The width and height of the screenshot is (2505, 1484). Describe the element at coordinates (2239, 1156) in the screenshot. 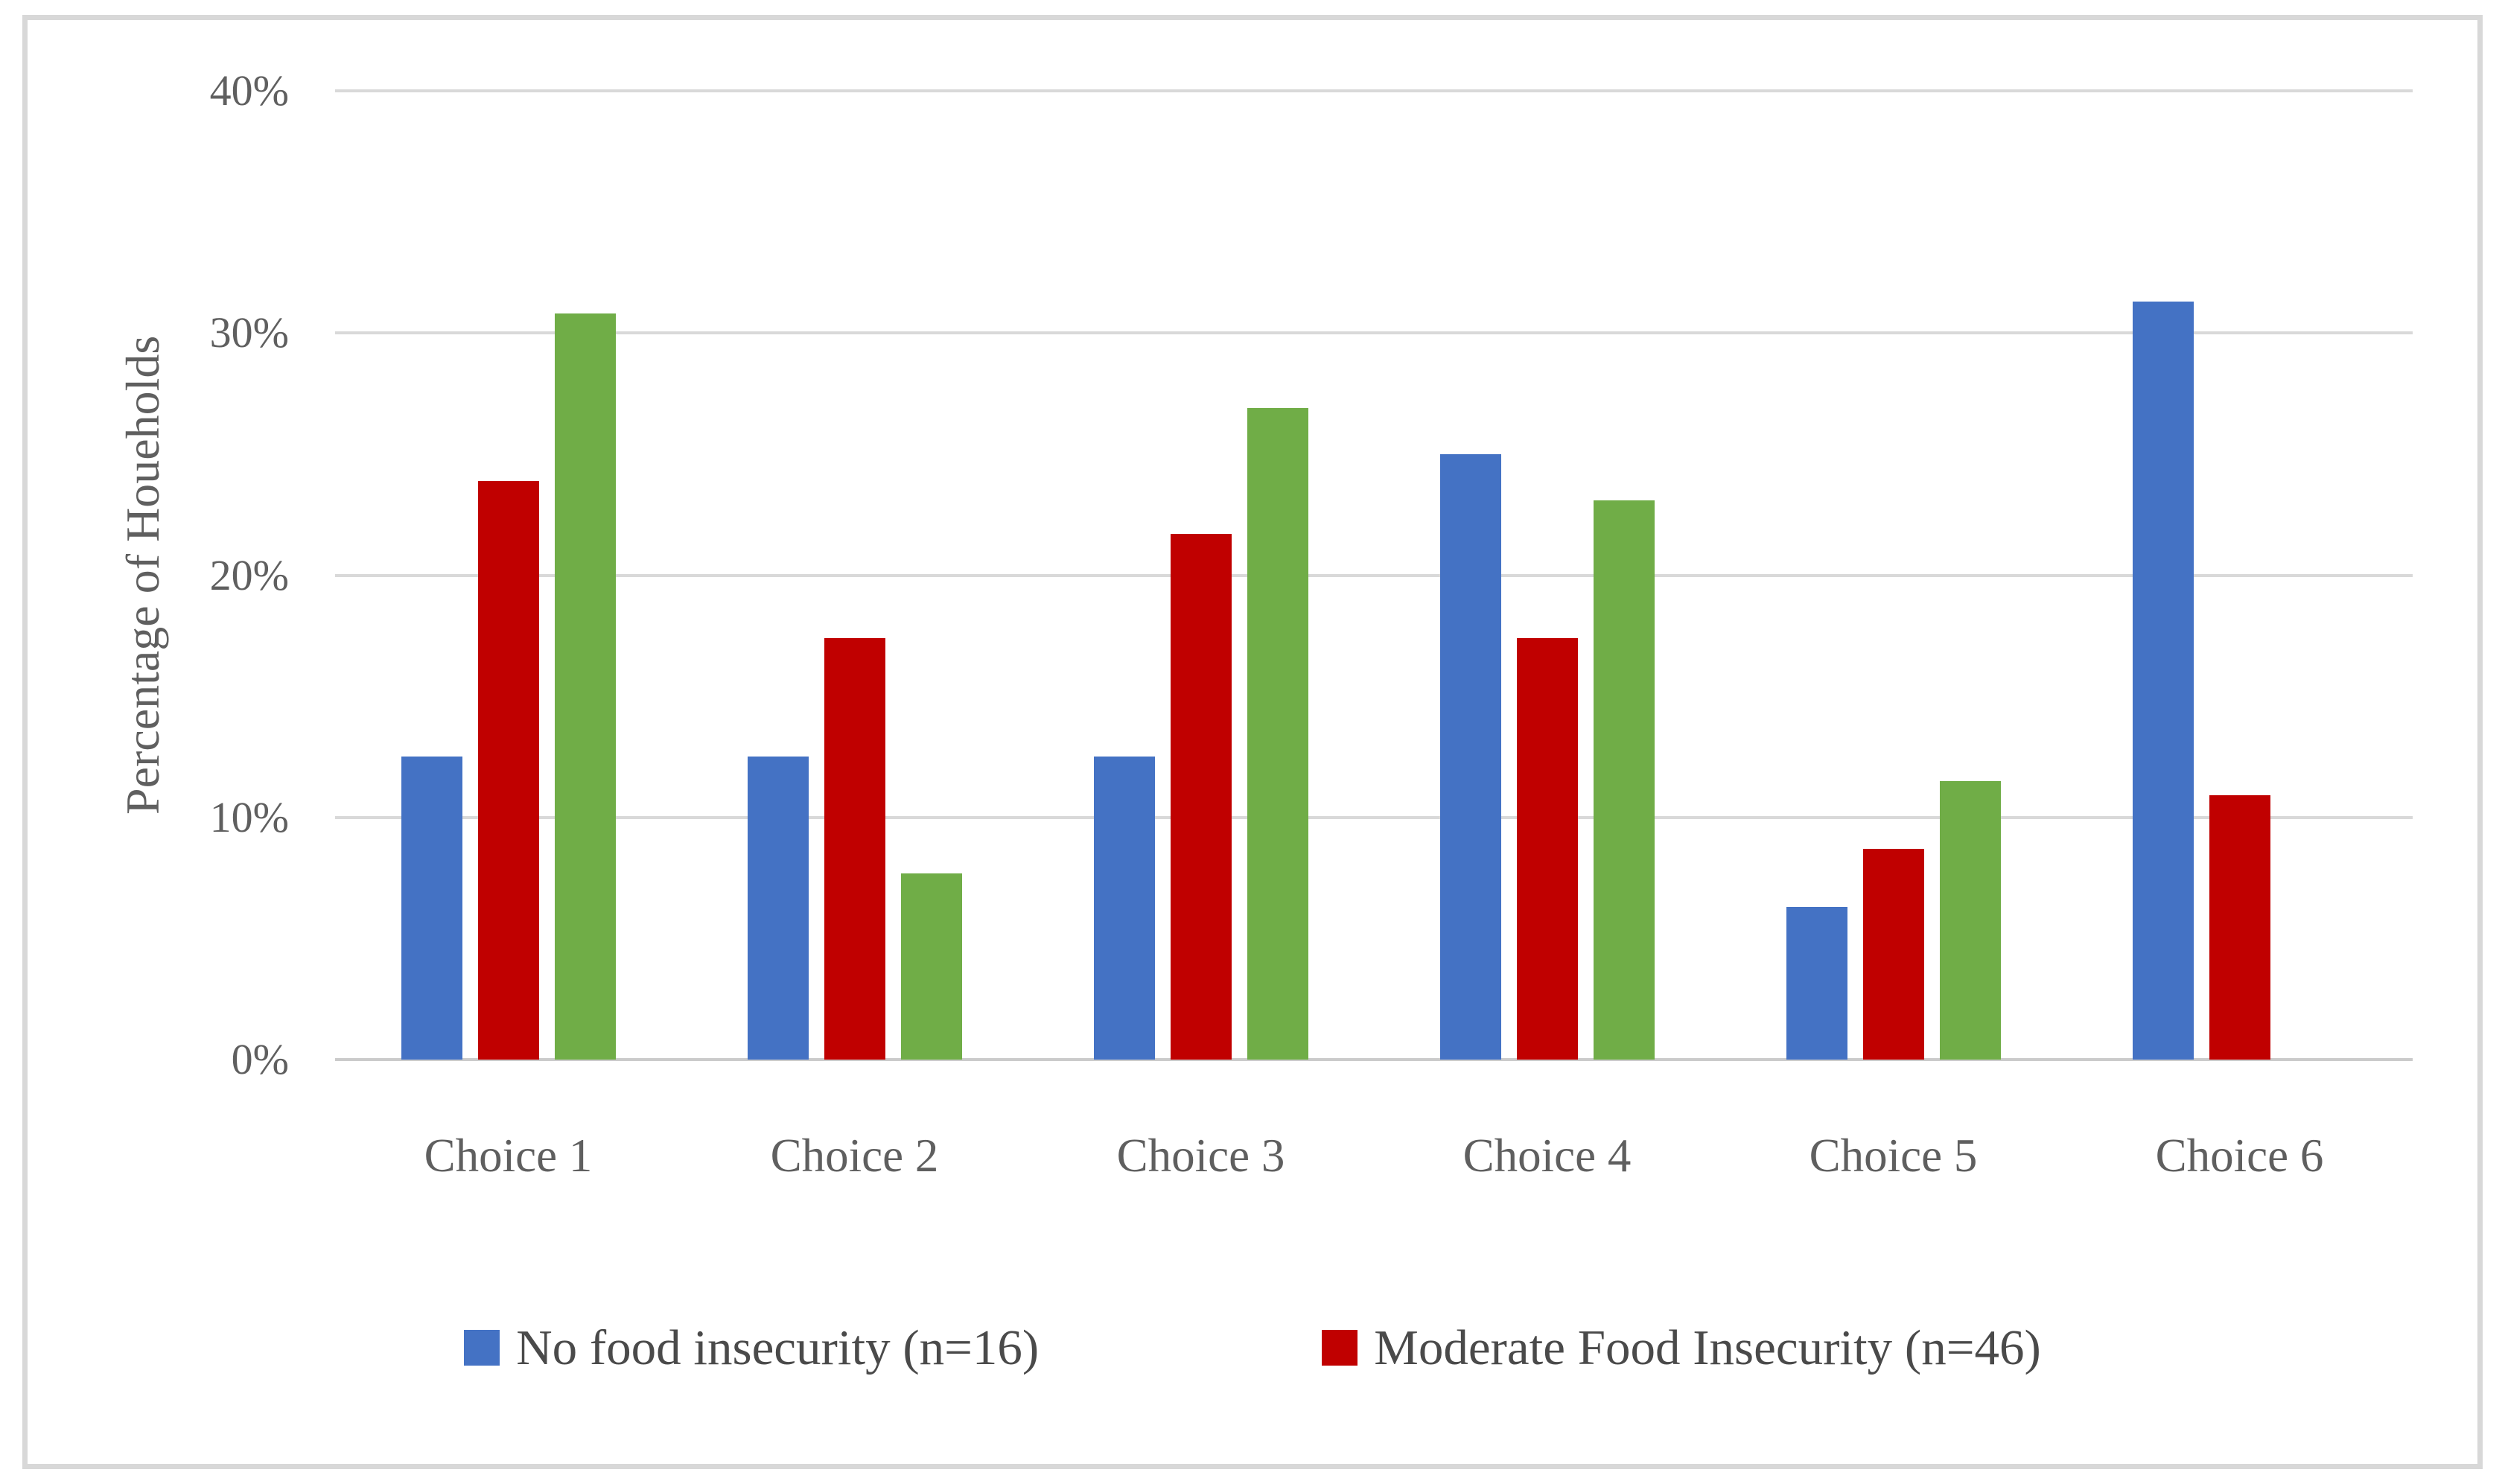

I see `x-category-label-6: Choice 6` at that location.